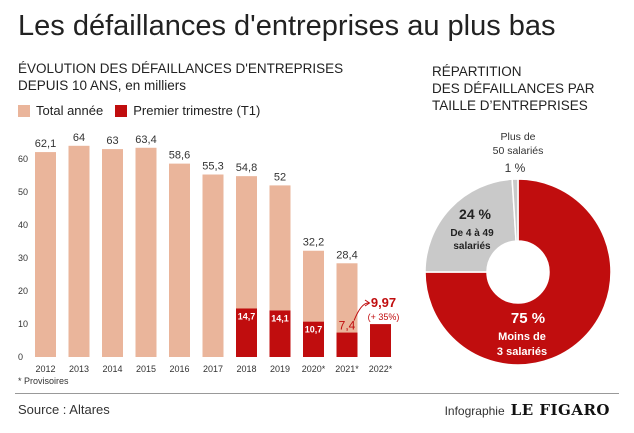  I want to click on legend-label-t1: Premier trimestre (T1), so click(197, 110).